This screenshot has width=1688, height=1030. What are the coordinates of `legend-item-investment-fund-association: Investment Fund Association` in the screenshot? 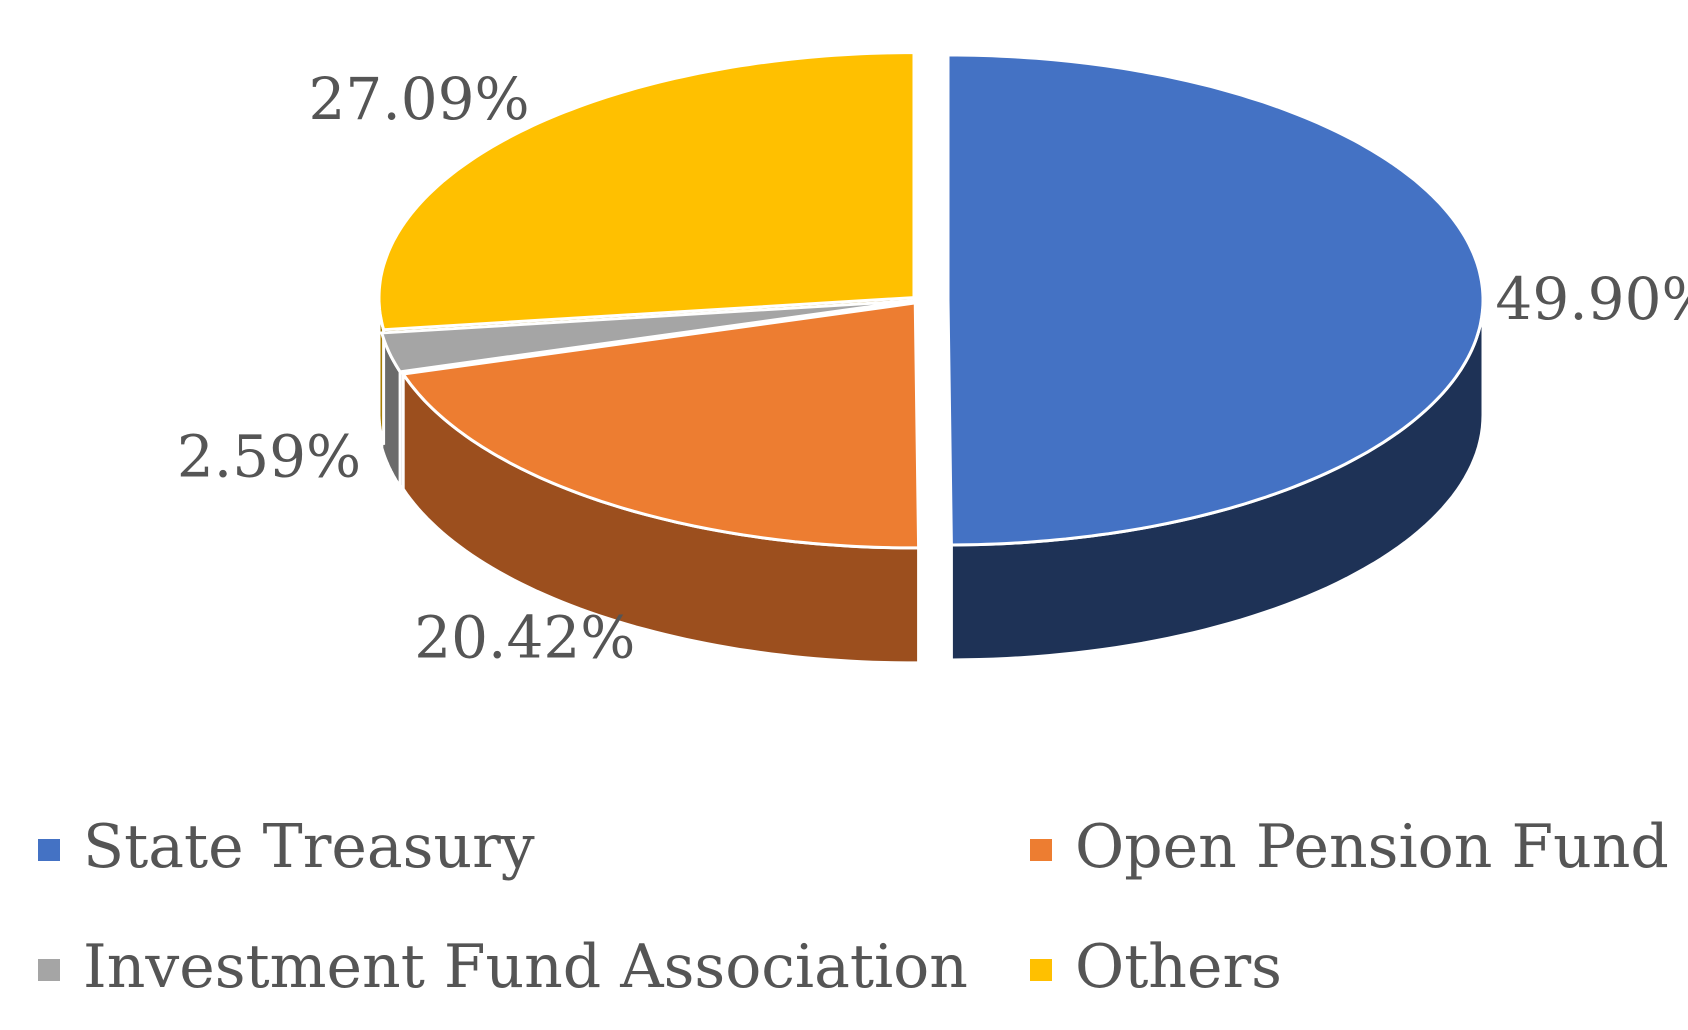 It's located at (503, 967).